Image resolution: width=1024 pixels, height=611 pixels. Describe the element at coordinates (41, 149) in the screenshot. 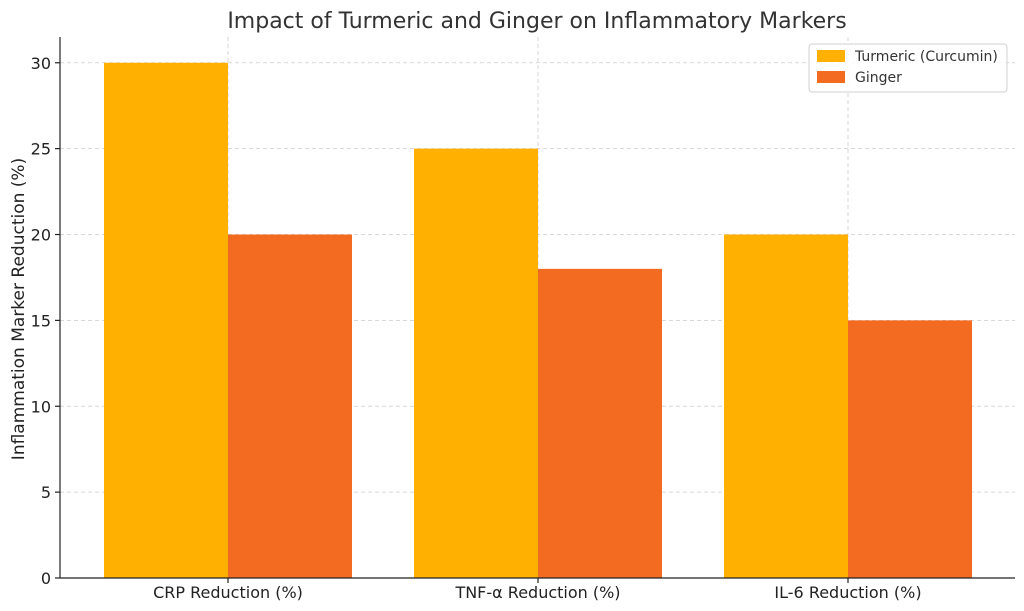

I see `y-tick-label: 25` at that location.